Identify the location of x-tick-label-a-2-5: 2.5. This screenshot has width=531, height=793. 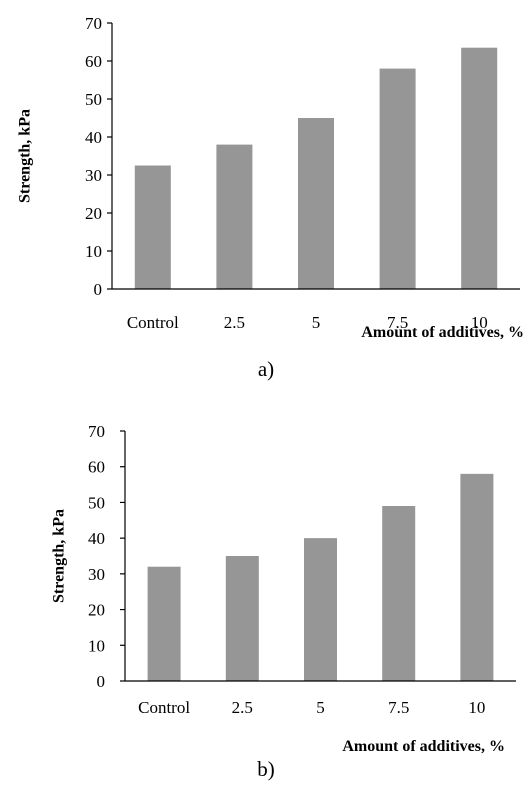
(234, 322).